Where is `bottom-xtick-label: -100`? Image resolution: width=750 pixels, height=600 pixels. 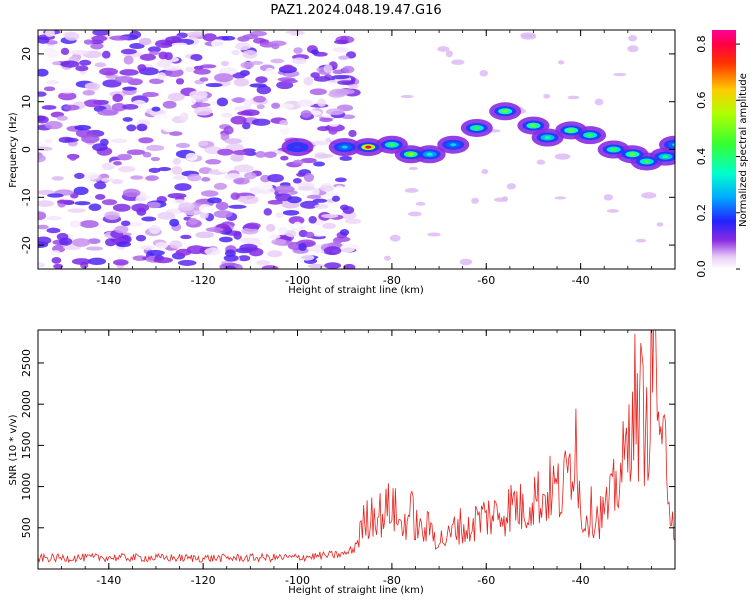
bottom-xtick-label: -100 is located at coordinates (297, 580).